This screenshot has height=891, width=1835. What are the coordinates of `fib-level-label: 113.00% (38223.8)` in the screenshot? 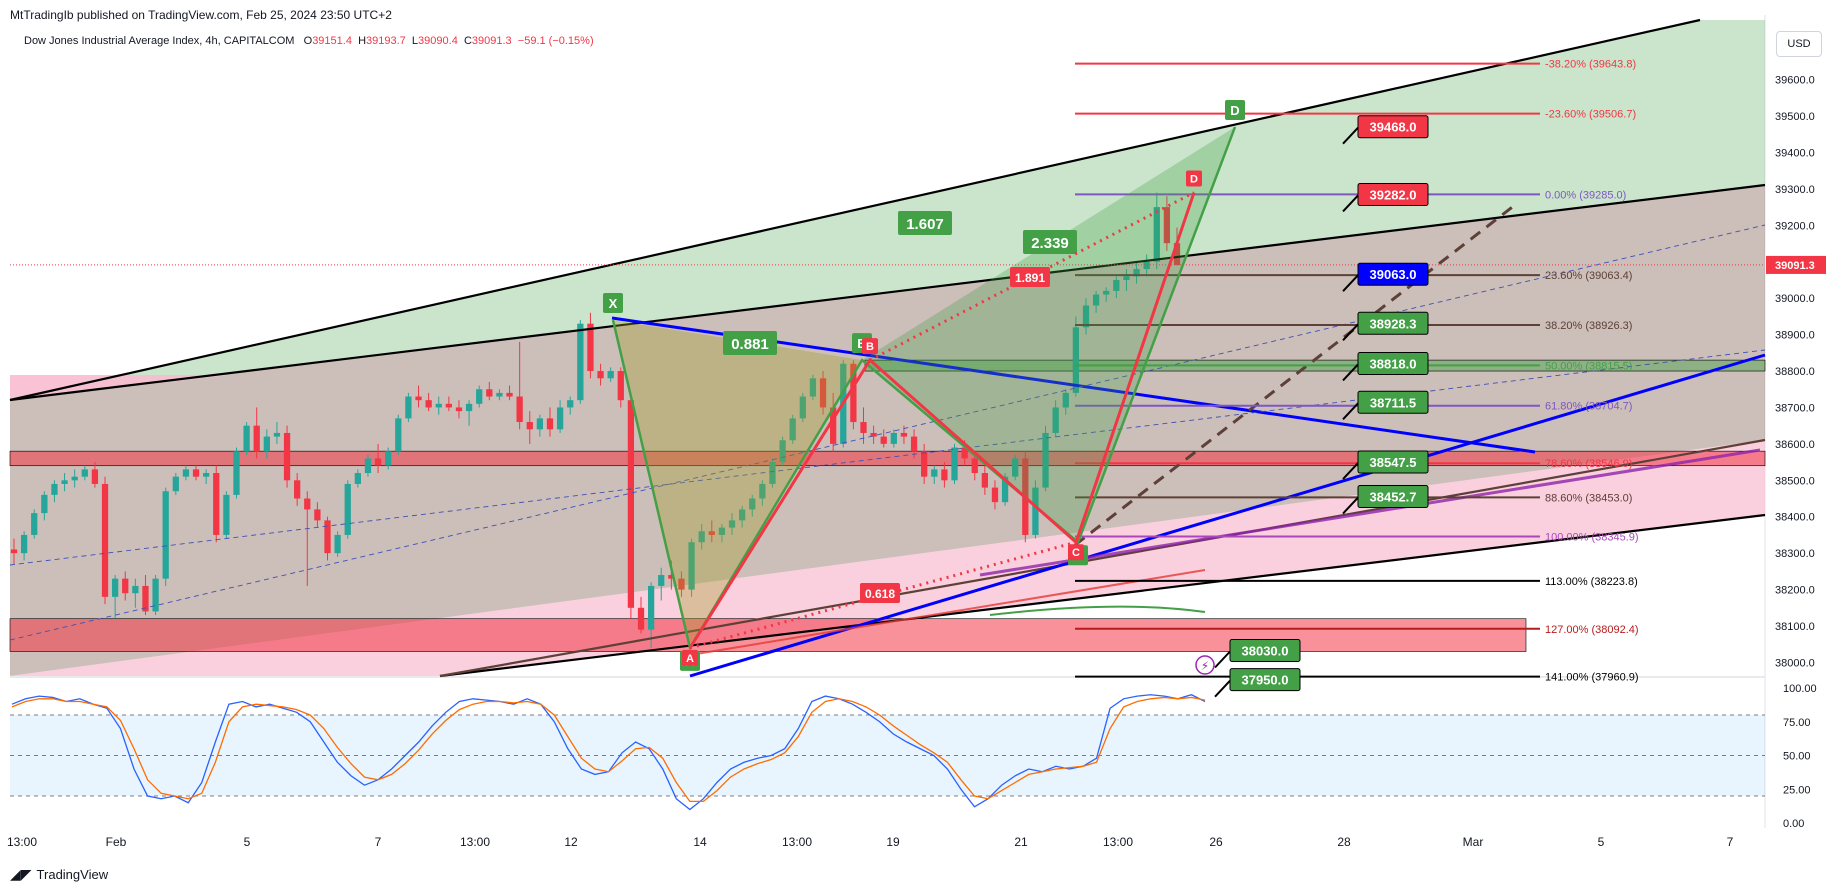 It's located at (1591, 582).